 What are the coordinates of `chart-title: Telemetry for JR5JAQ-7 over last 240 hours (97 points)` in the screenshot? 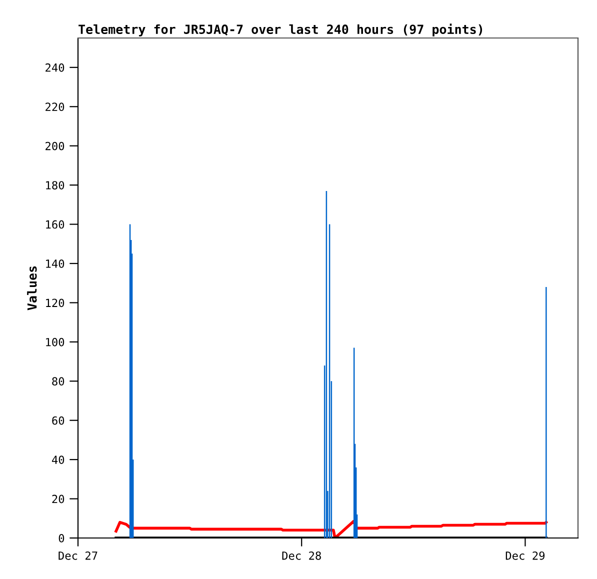 It's located at (280, 30).